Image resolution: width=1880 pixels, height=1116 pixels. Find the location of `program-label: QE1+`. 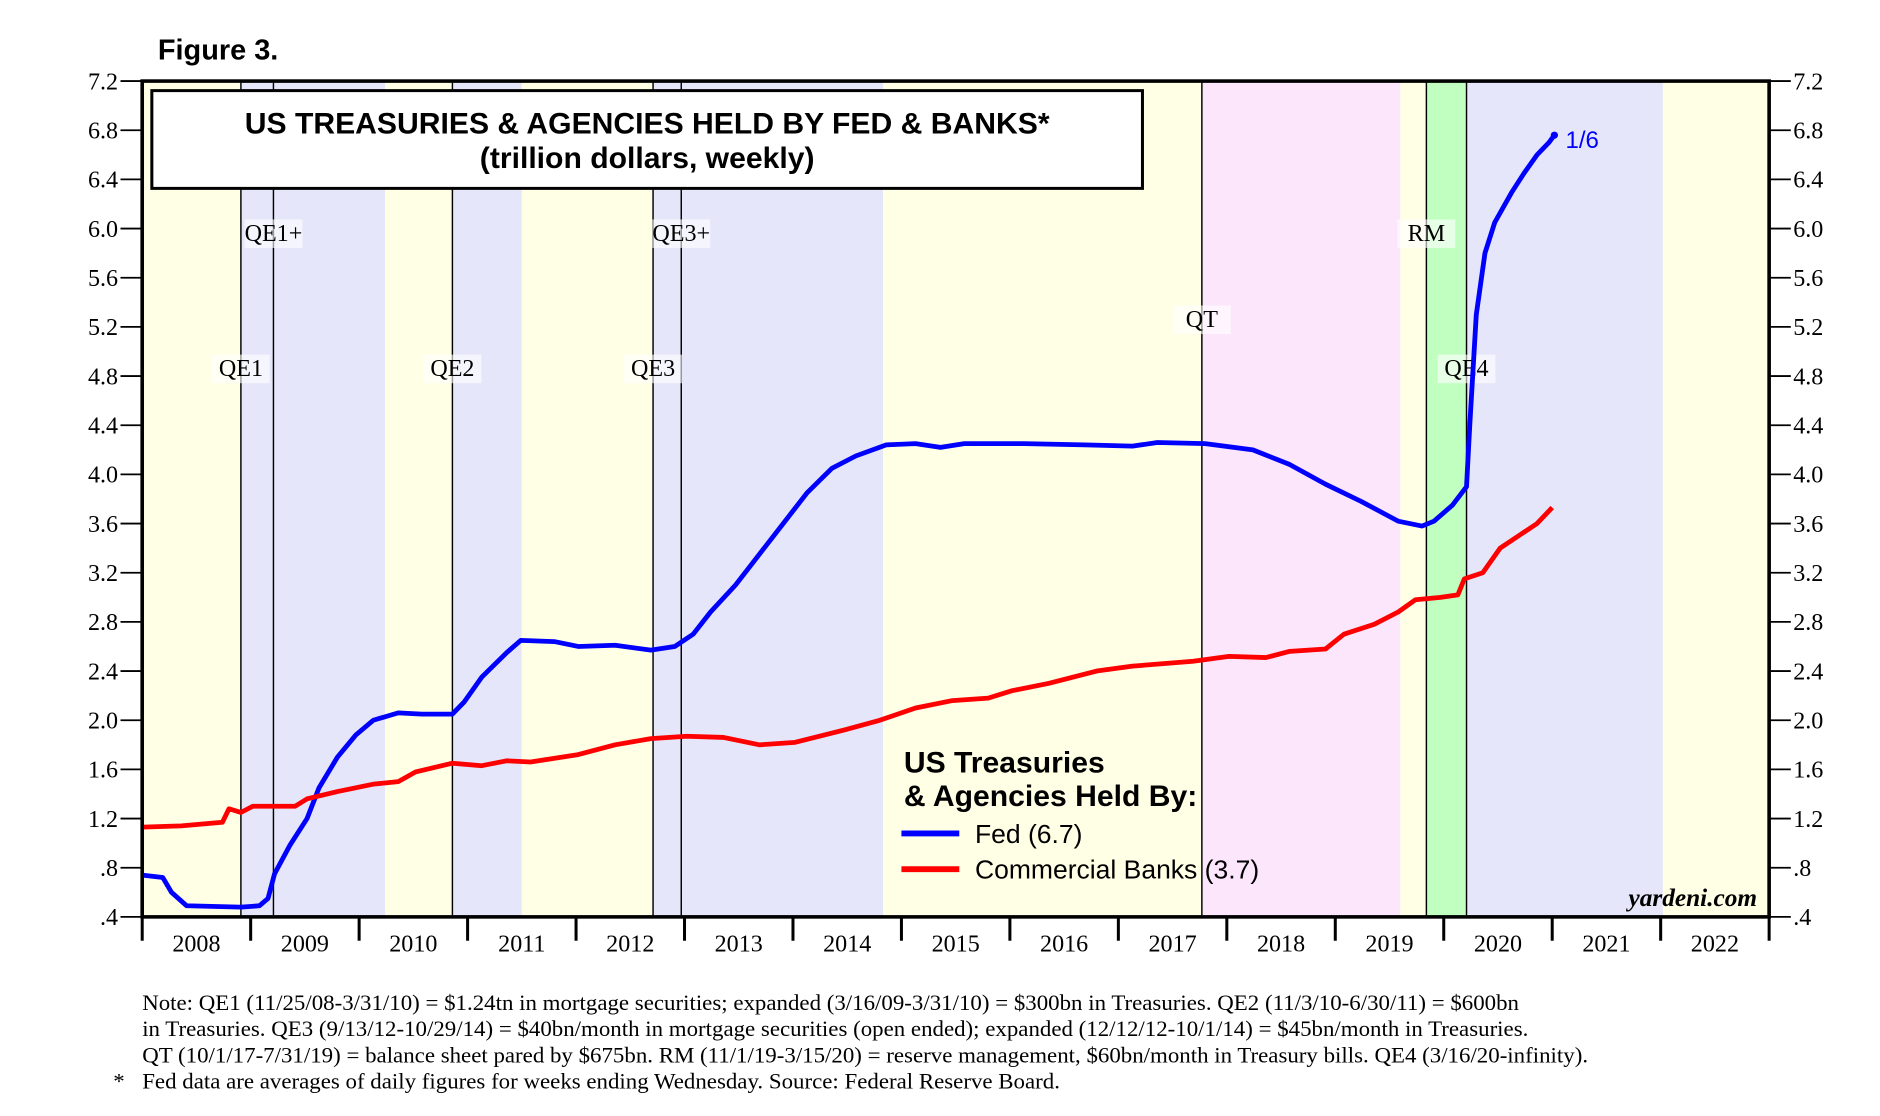

program-label: QE1+ is located at coordinates (274, 234).